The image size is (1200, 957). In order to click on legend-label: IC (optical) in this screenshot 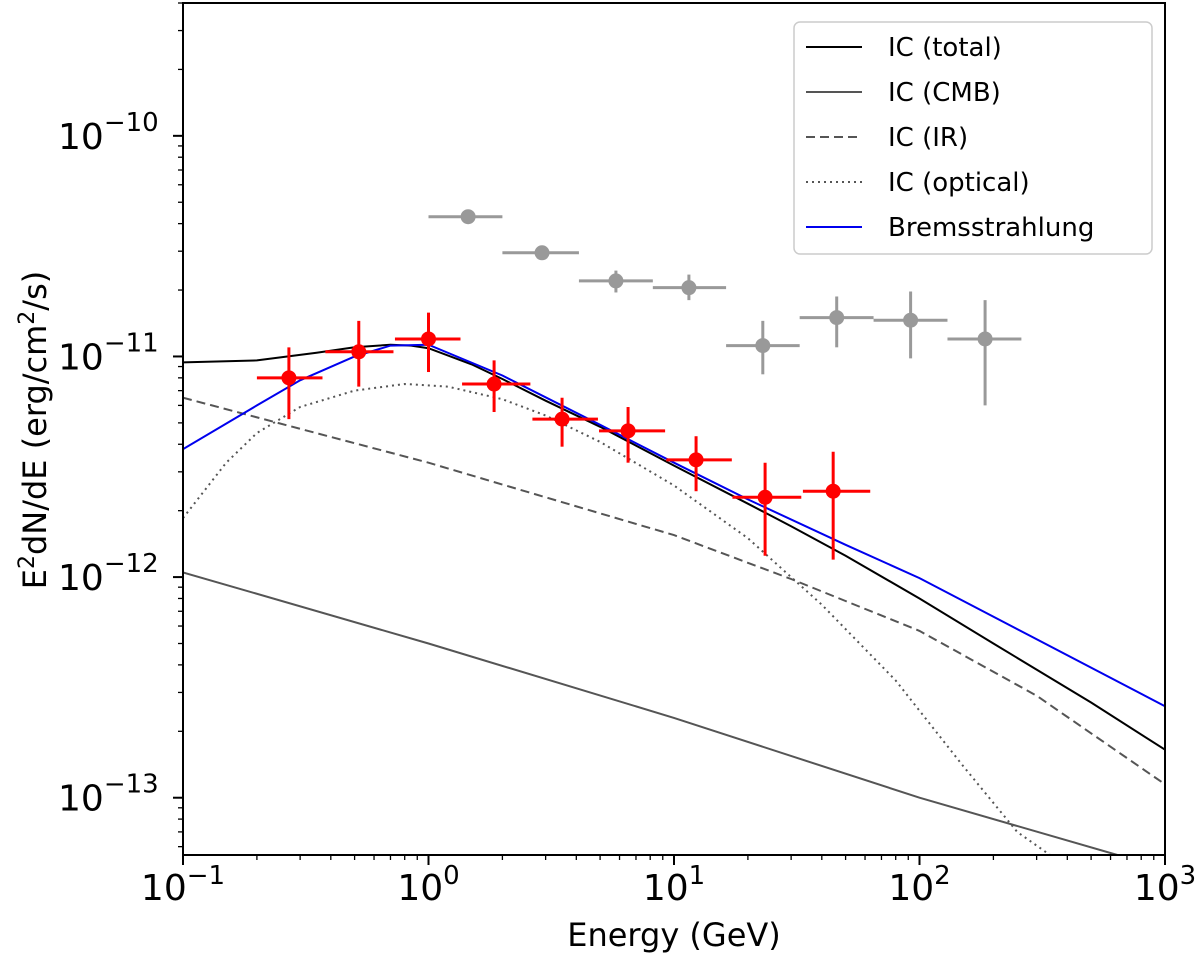, I will do `click(959, 183)`.